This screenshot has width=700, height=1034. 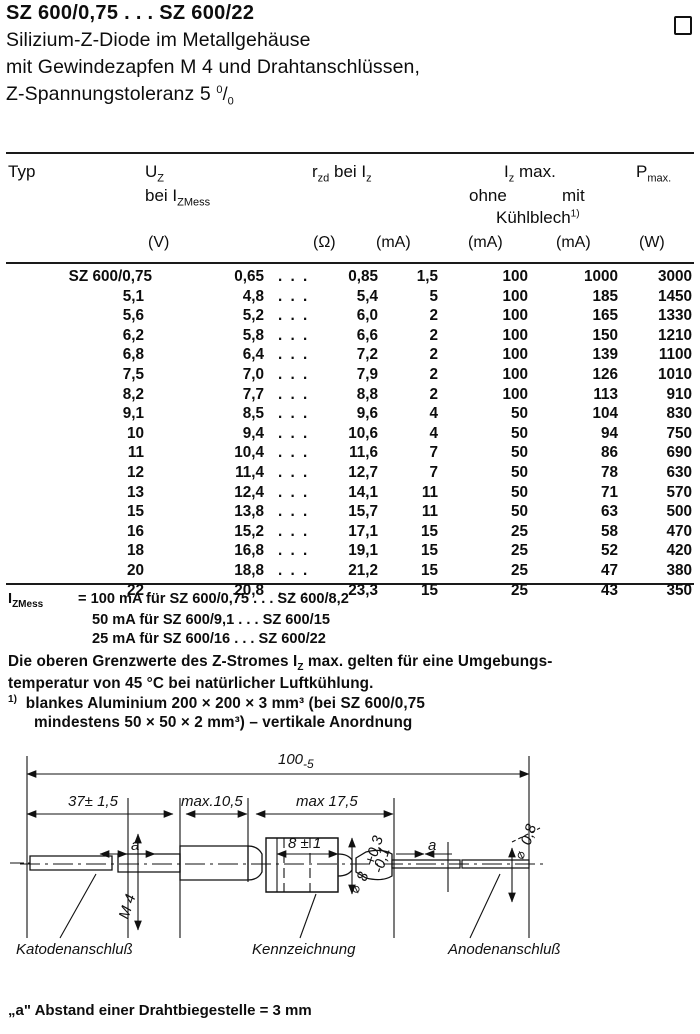 What do you see at coordinates (74, 949) in the screenshot?
I see `label-cathode: Katodenanschluß` at bounding box center [74, 949].